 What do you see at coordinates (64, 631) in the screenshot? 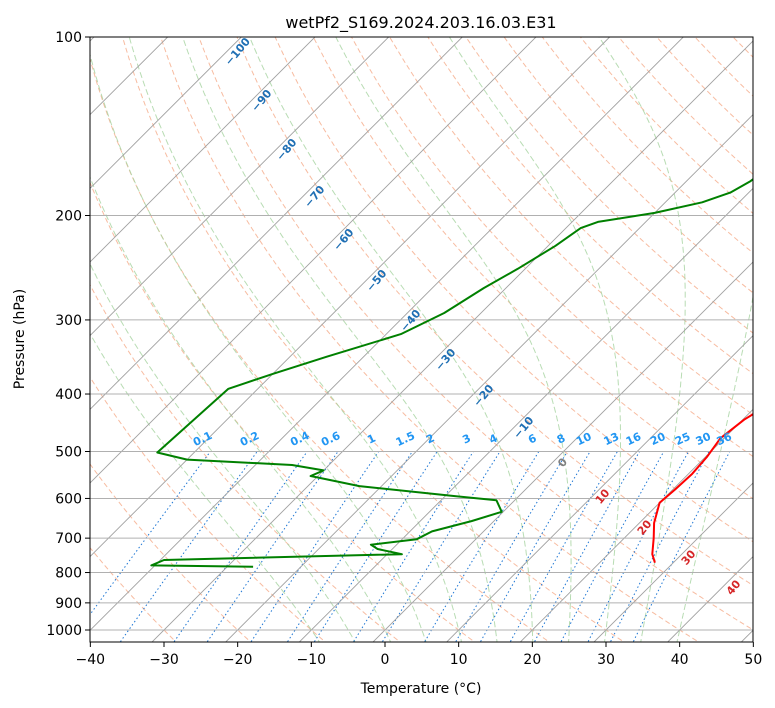
I see `y-tick-label: 1000` at bounding box center [64, 631].